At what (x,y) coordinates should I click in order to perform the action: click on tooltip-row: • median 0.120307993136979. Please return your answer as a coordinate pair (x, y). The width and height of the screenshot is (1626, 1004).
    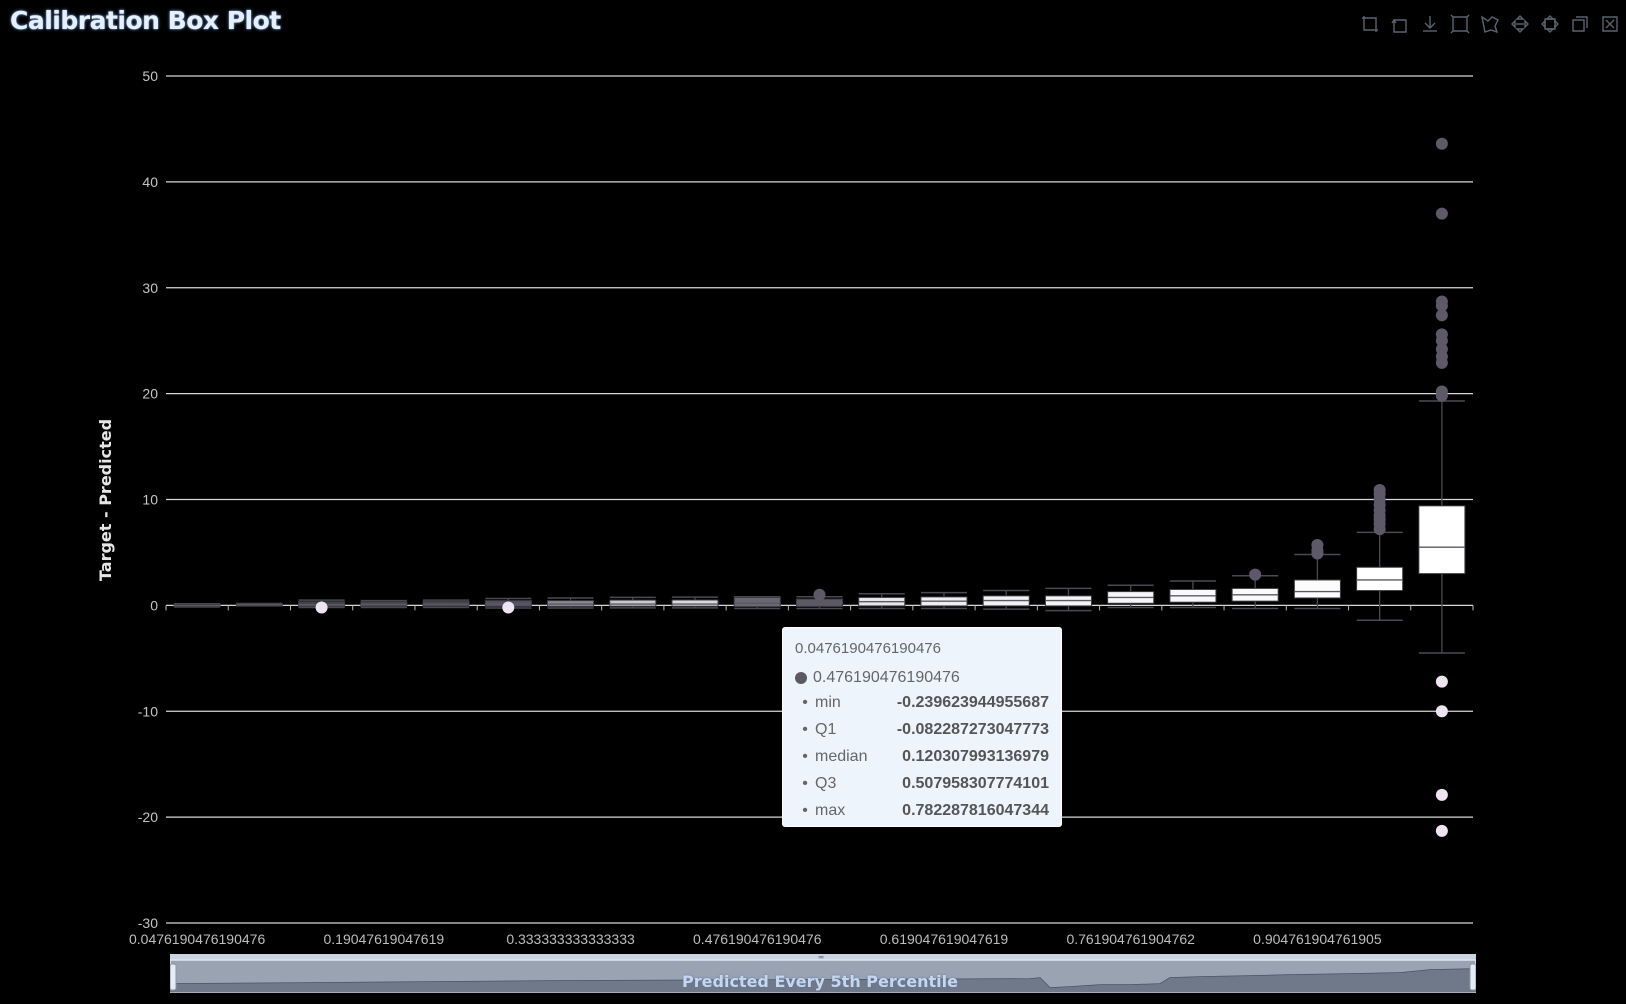
    Looking at the image, I should click on (922, 758).